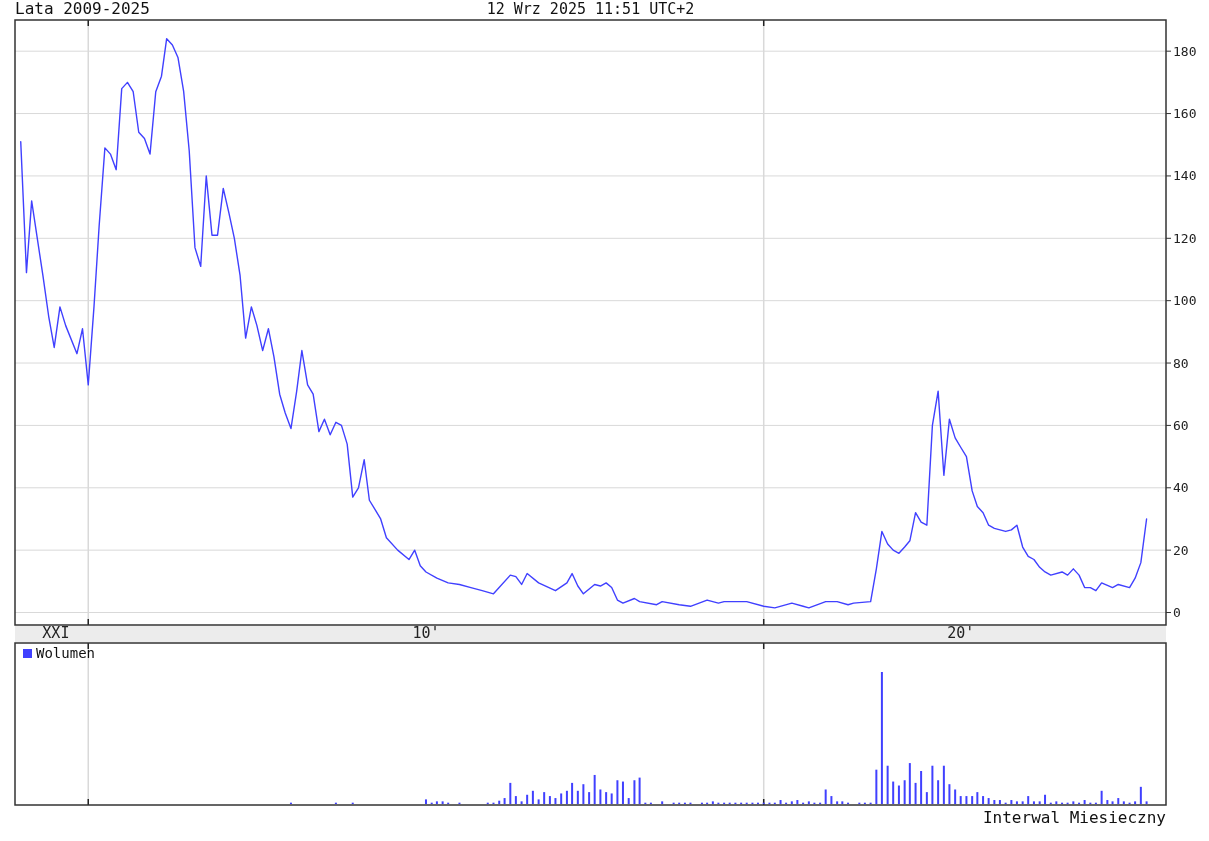 This screenshot has width=1209, height=841. Describe the element at coordinates (1185, 51) in the screenshot. I see `y-tick-label: 180` at that location.